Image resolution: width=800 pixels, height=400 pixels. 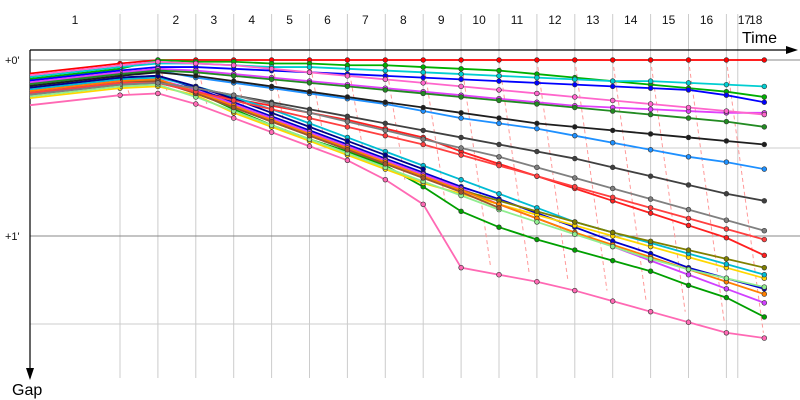 I want to click on y-tick-label: +0', so click(x=12, y=61).